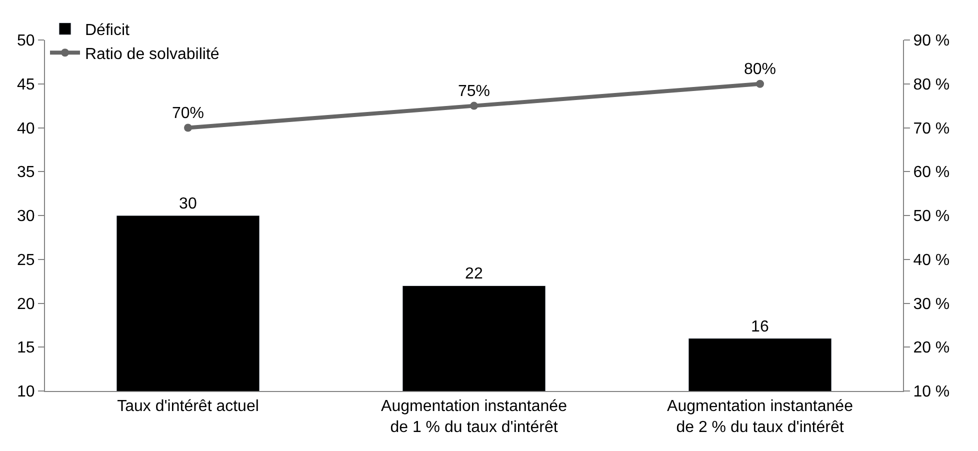 The width and height of the screenshot is (978, 451). What do you see at coordinates (931, 129) in the screenshot?
I see `y2-tick-label: 70 %` at bounding box center [931, 129].